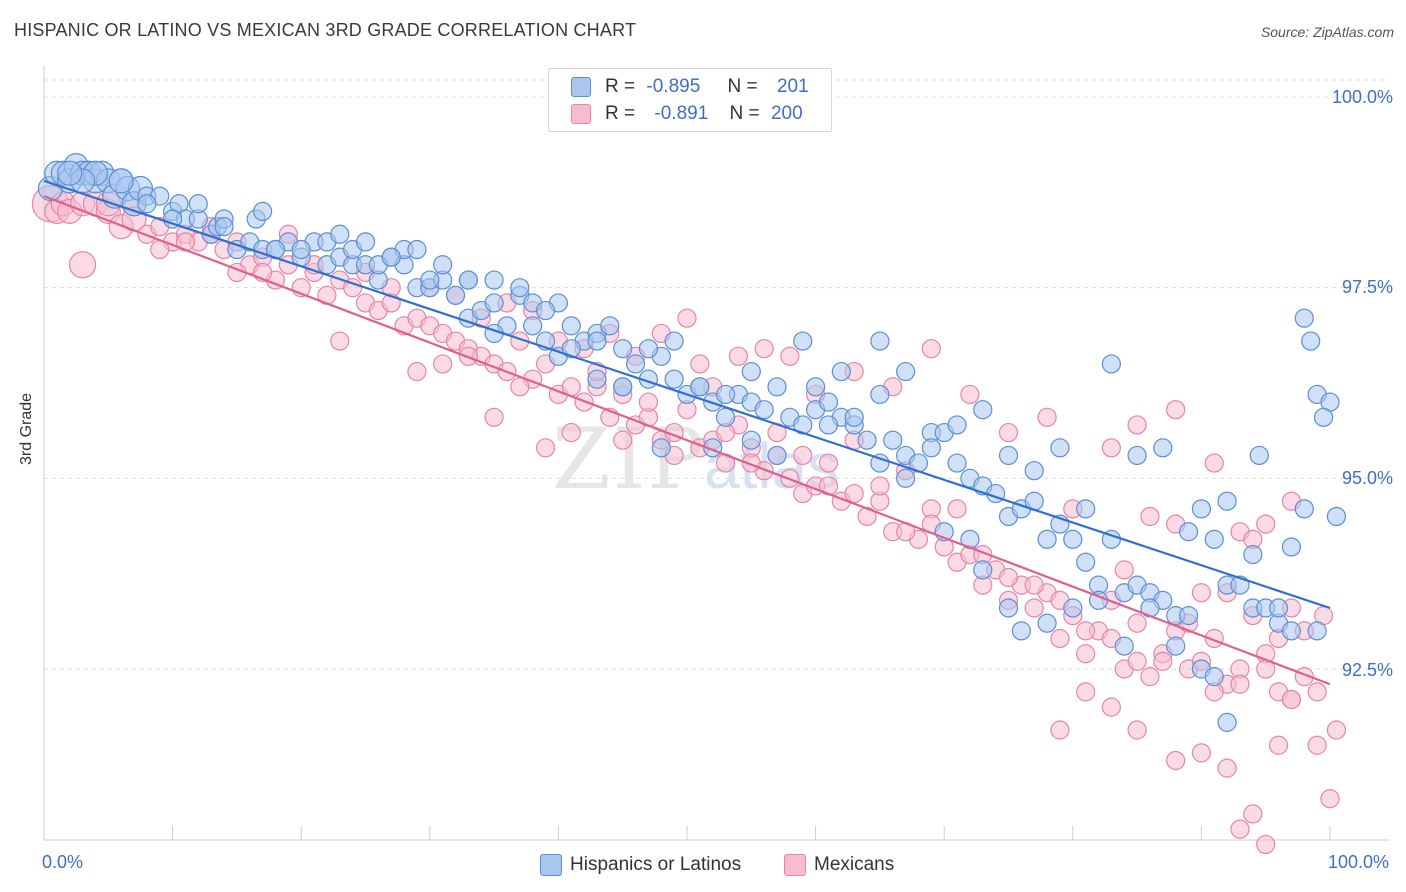 The image size is (1406, 892). I want to click on y-tick-label: 97.5%, so click(1367, 287).